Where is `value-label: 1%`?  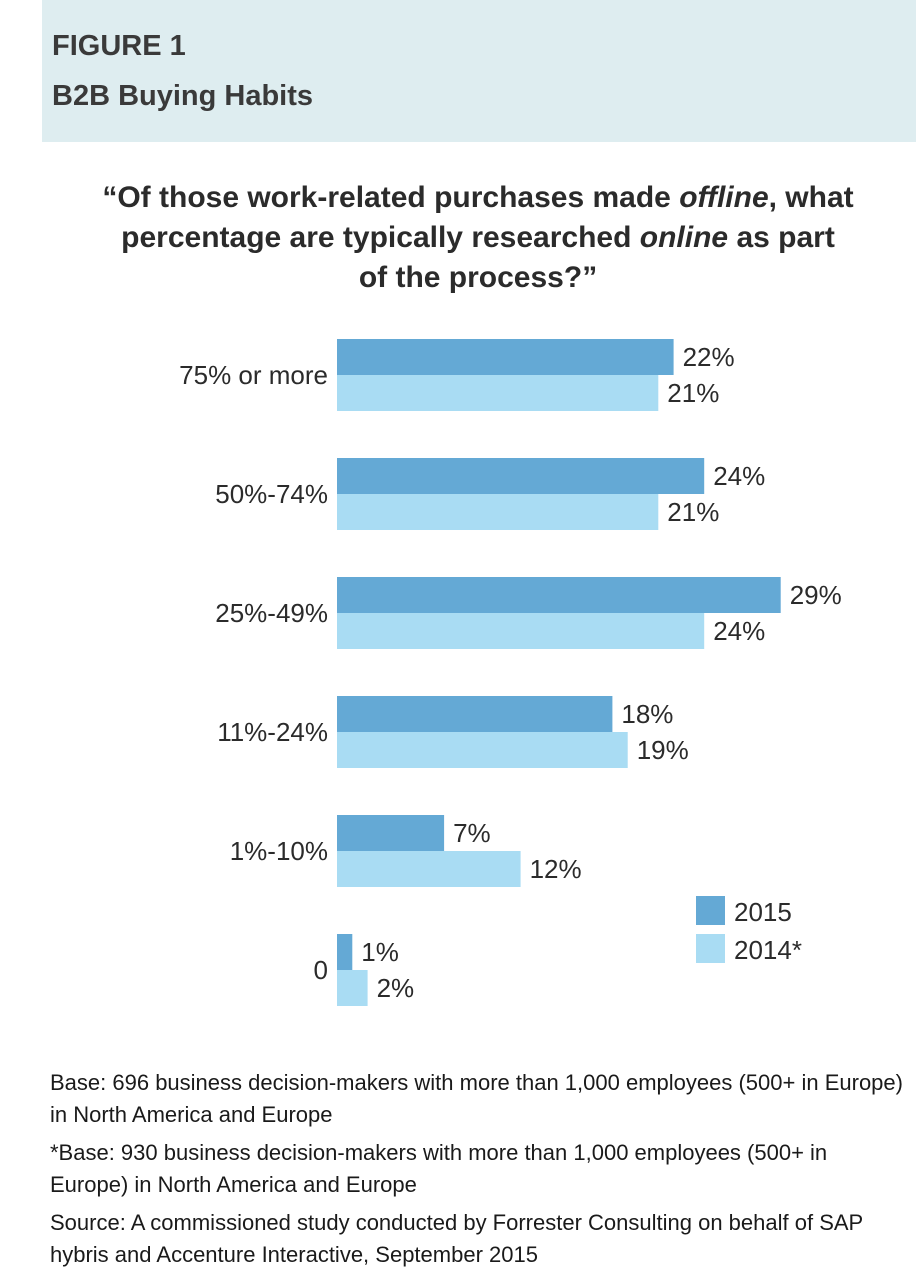
value-label: 1% is located at coordinates (380, 952).